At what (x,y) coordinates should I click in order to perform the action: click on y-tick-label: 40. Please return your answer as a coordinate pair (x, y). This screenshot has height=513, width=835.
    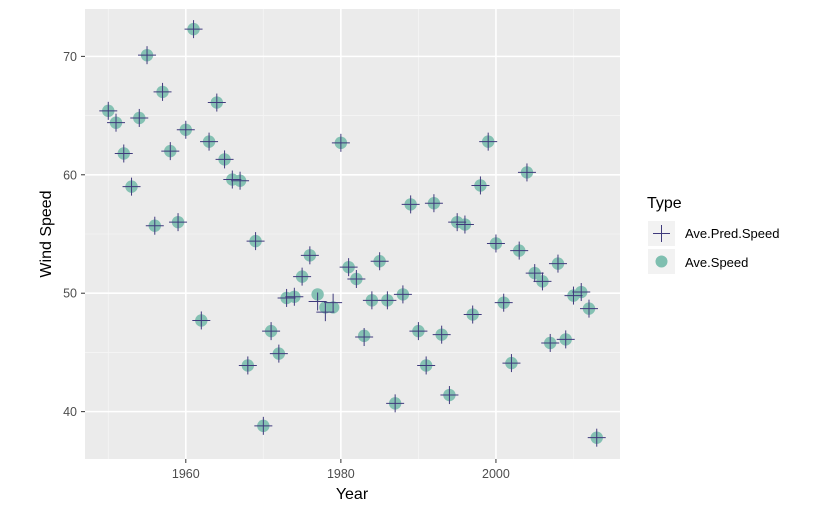
    Looking at the image, I should click on (70, 412).